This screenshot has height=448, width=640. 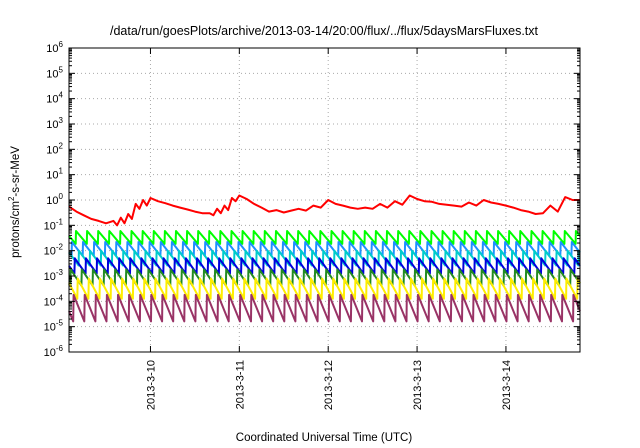 I want to click on y-axis-label-post: -s-sr-MeV, so click(x=16, y=171).